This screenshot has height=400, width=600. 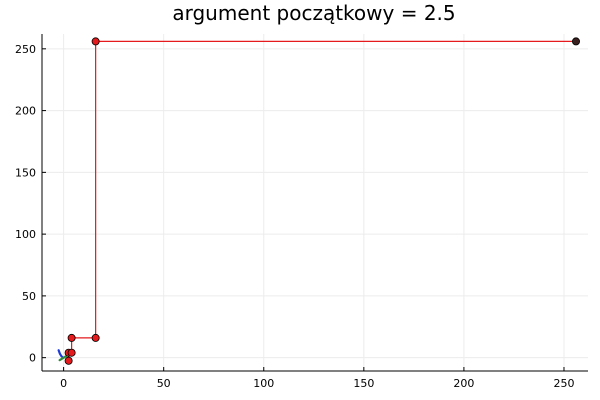 What do you see at coordinates (63, 383) in the screenshot?
I see `x-tick-label: 0` at bounding box center [63, 383].